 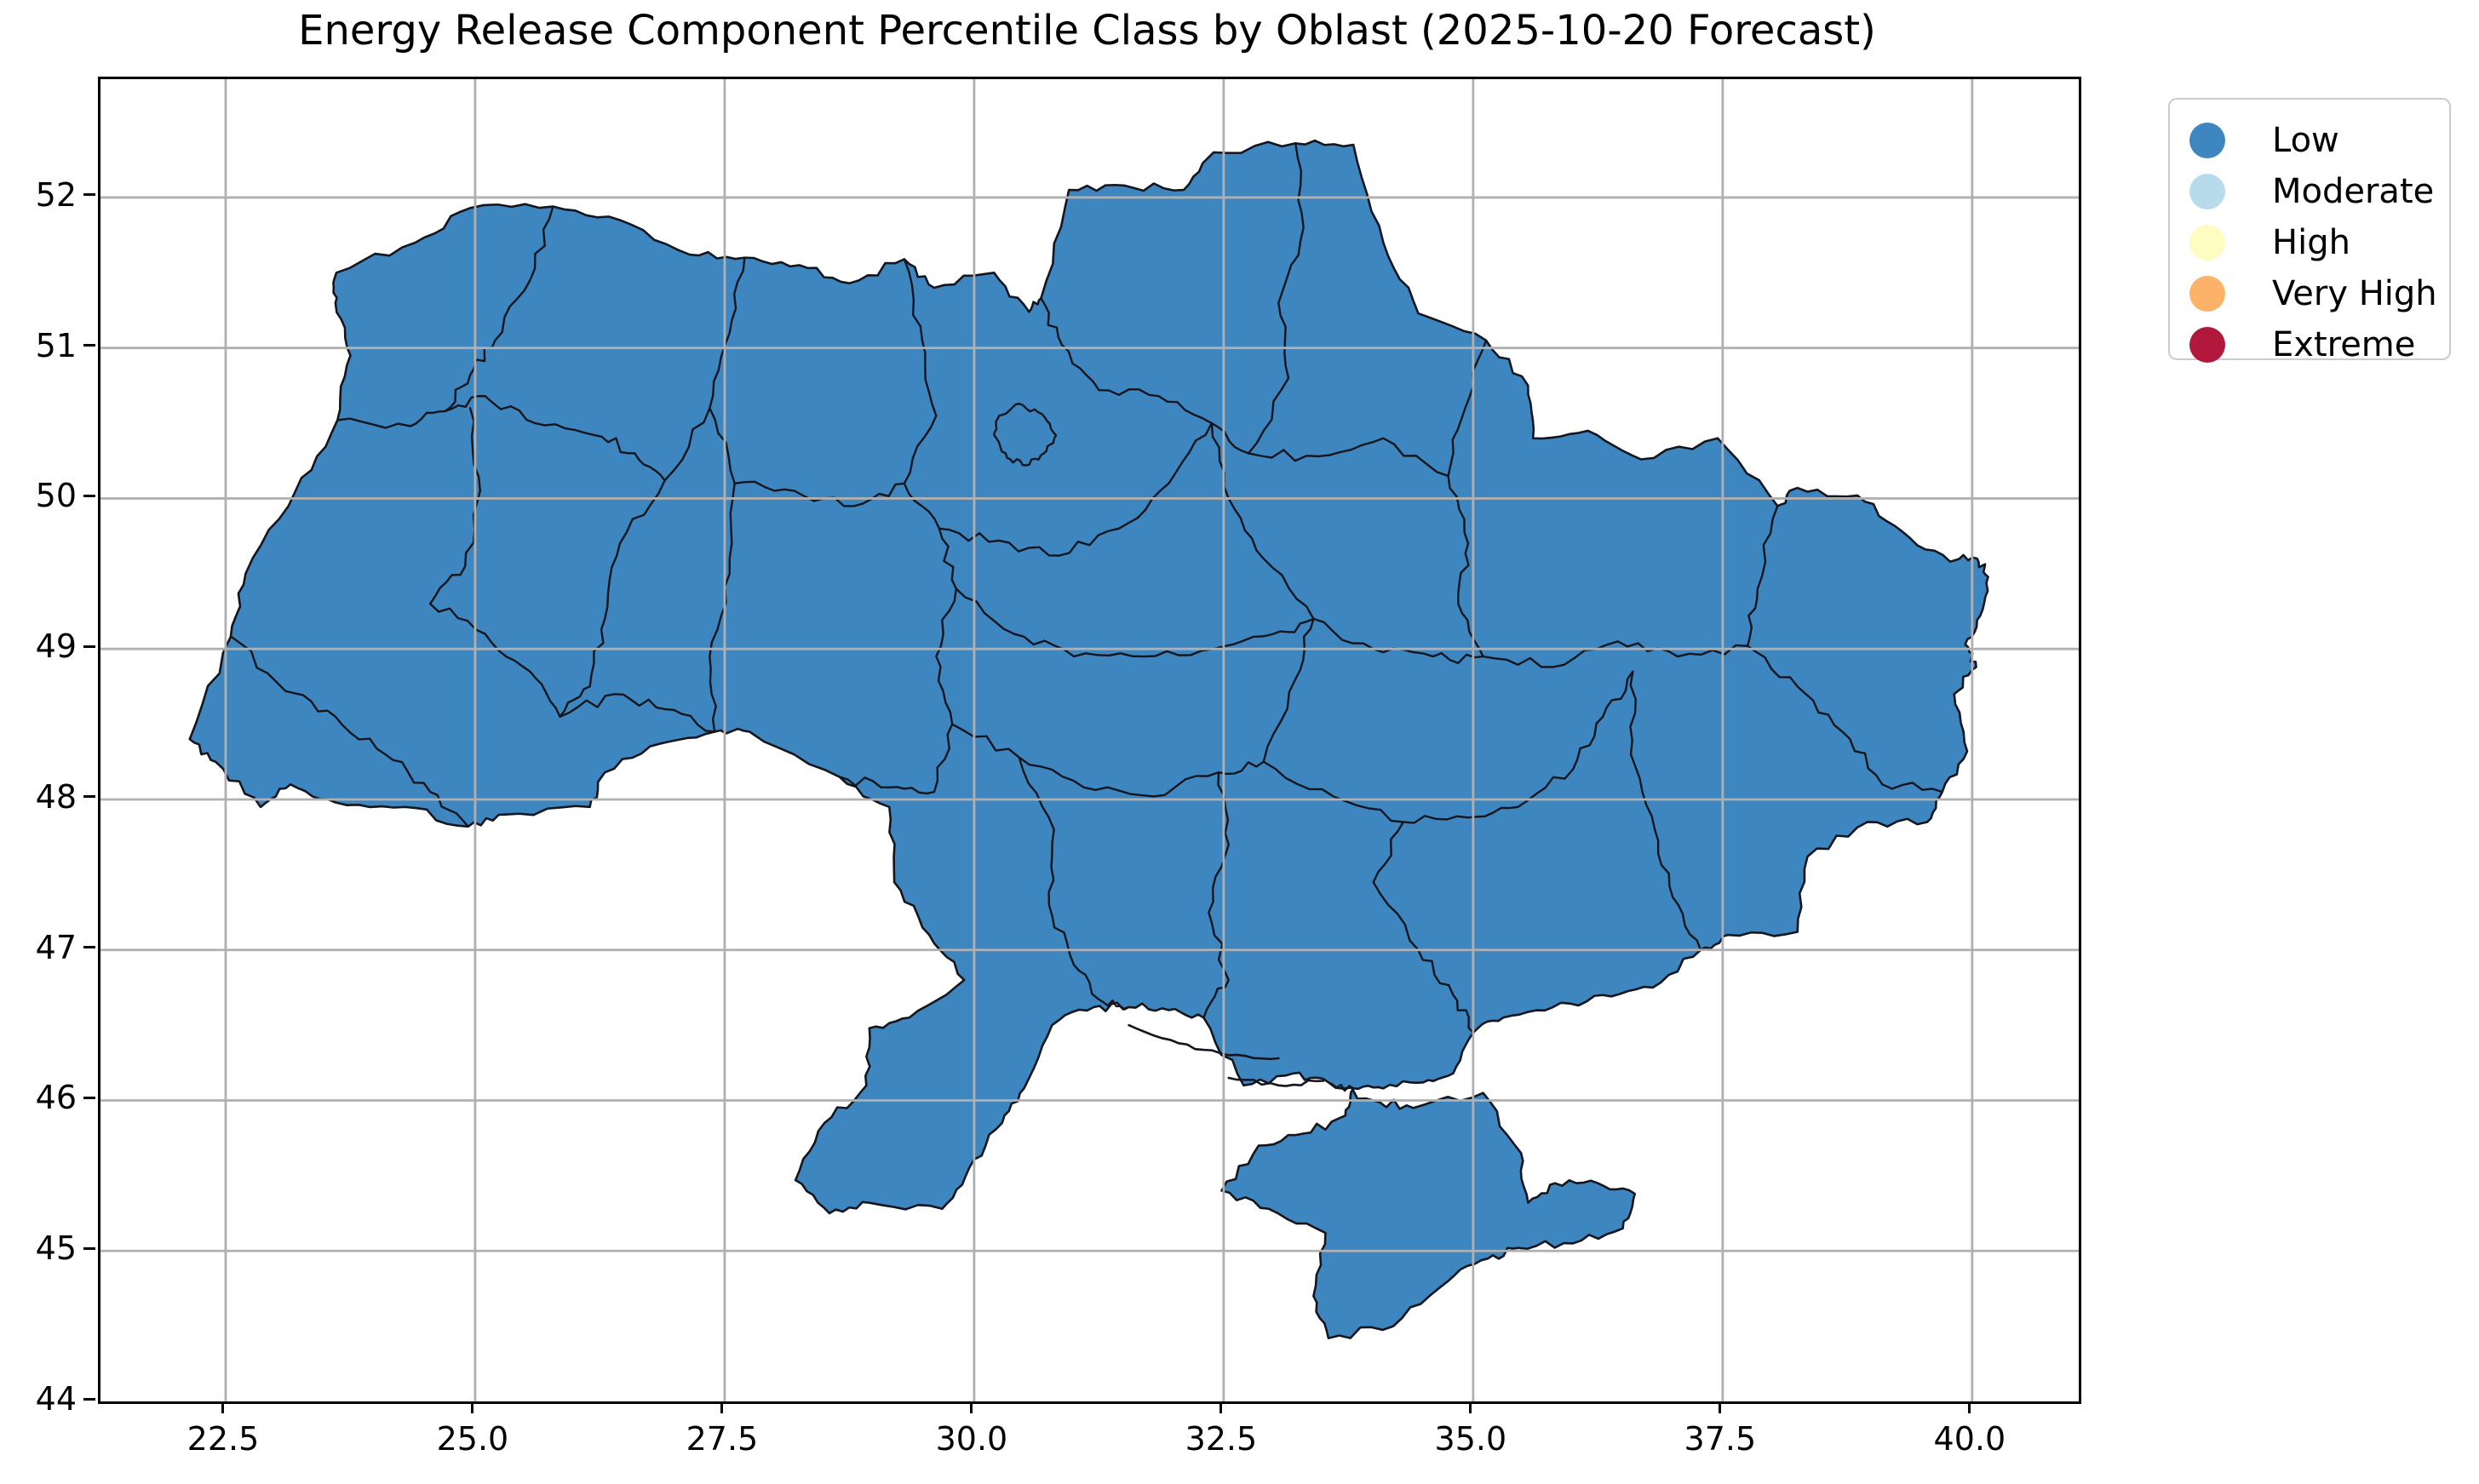 I want to click on y-tick-label: 45, so click(x=56, y=1248).